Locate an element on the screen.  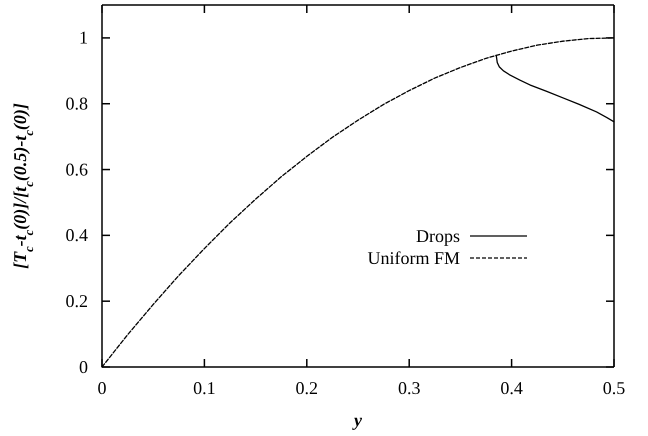
legend-label: Uniform FM is located at coordinates (413, 258).